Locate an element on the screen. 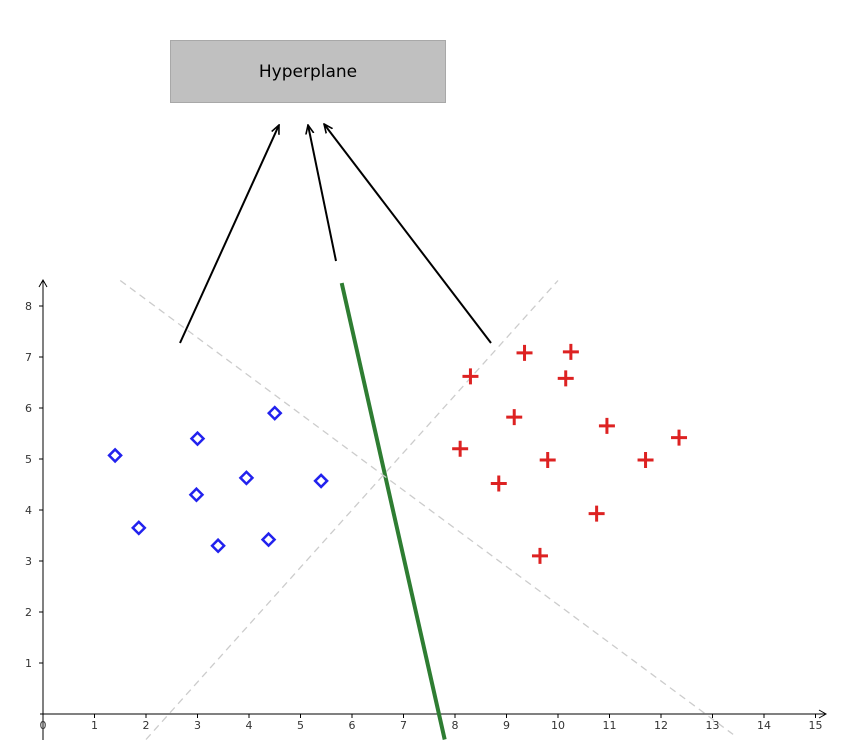  arrow-right is located at coordinates (408, 234).